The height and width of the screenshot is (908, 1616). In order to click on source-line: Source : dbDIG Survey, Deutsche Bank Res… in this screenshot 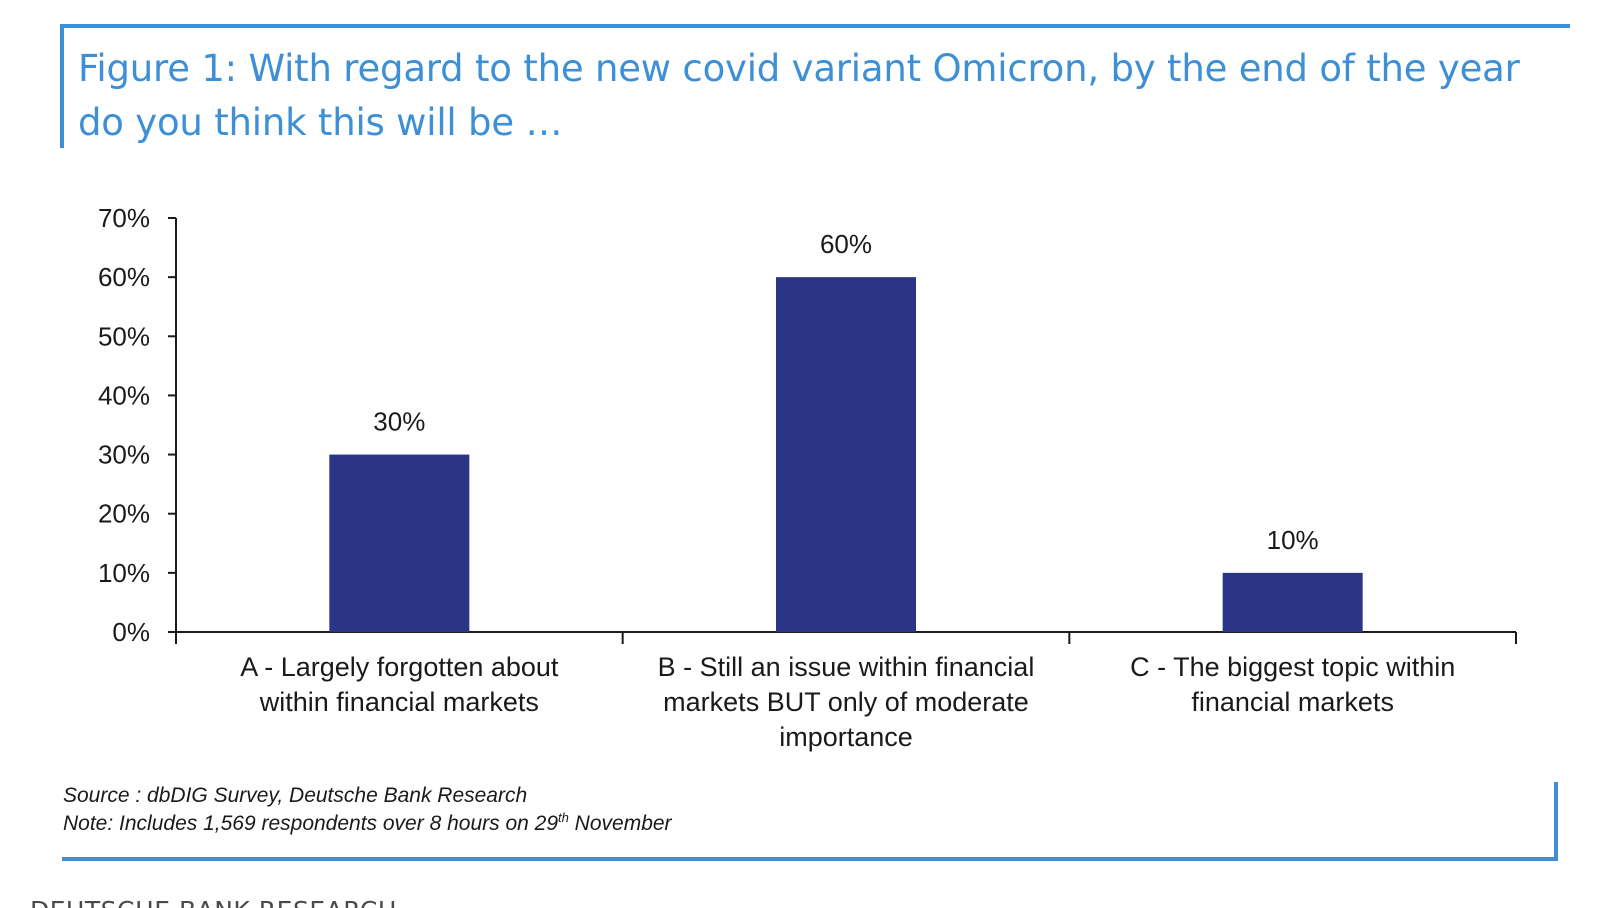, I will do `click(295, 795)`.